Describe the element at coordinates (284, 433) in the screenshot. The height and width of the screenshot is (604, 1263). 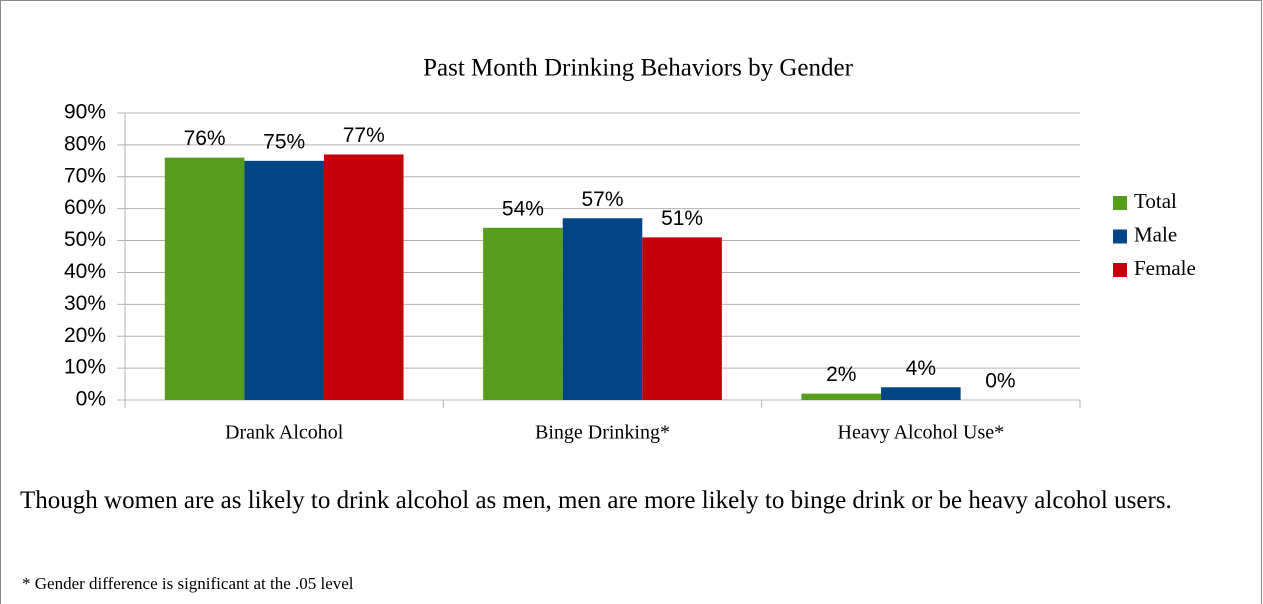
I see `x-tick-label: Drank Alcohol` at that location.